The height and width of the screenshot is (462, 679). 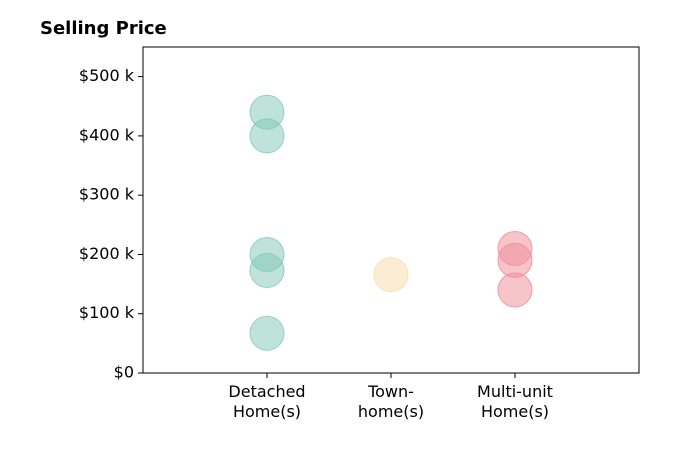 I want to click on y-tick-label: $500 k, so click(x=107, y=75).